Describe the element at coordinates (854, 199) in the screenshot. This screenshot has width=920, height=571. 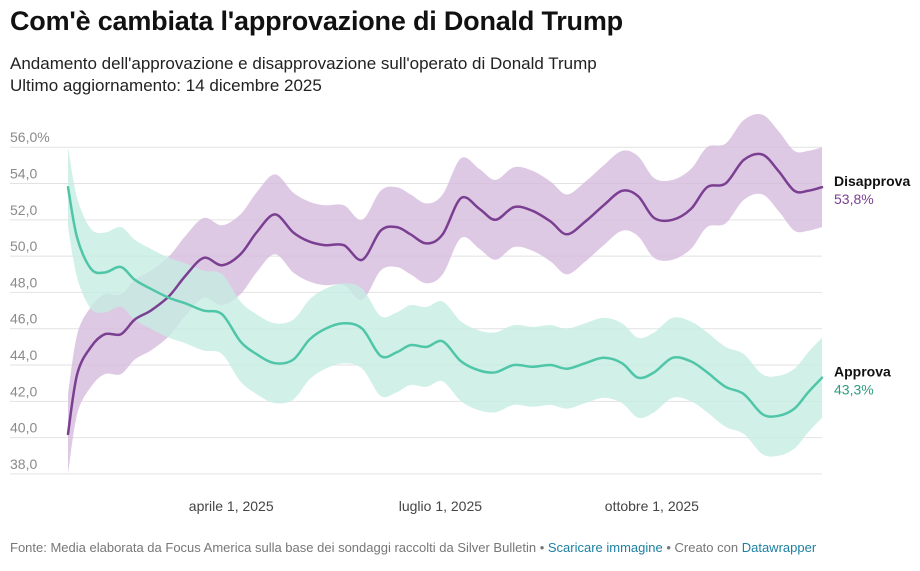
I see `disapprove-value-label: 53,8%` at that location.